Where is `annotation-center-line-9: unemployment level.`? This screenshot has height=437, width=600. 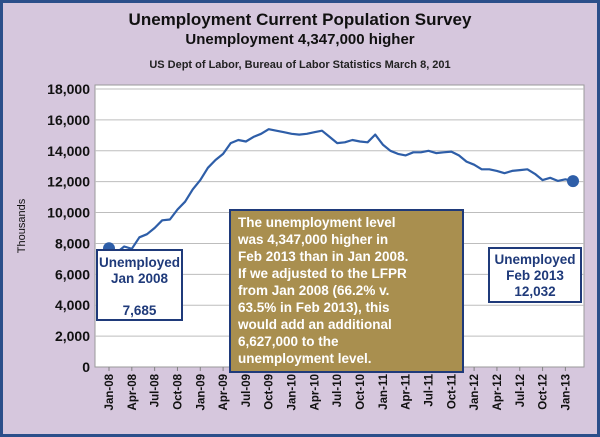
annotation-center-line-9: unemployment level. is located at coordinates (305, 358).